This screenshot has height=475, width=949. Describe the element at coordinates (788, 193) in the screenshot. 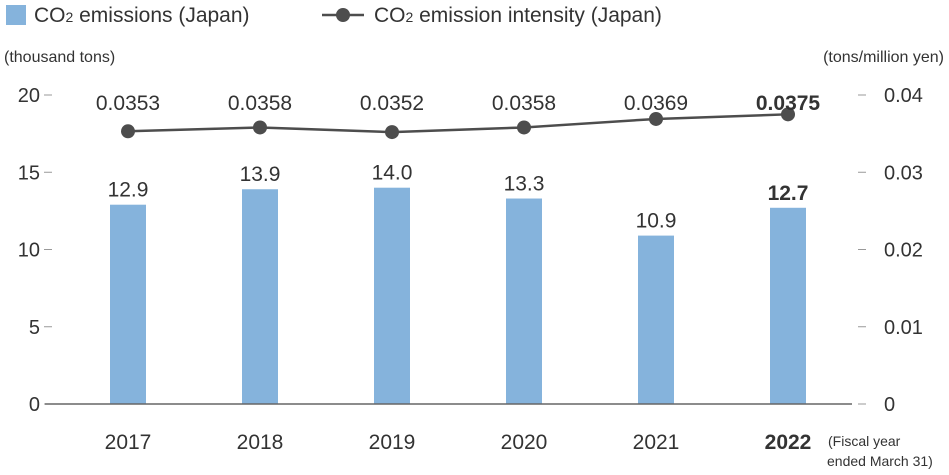

I see `bar-value-label: 12.7` at that location.